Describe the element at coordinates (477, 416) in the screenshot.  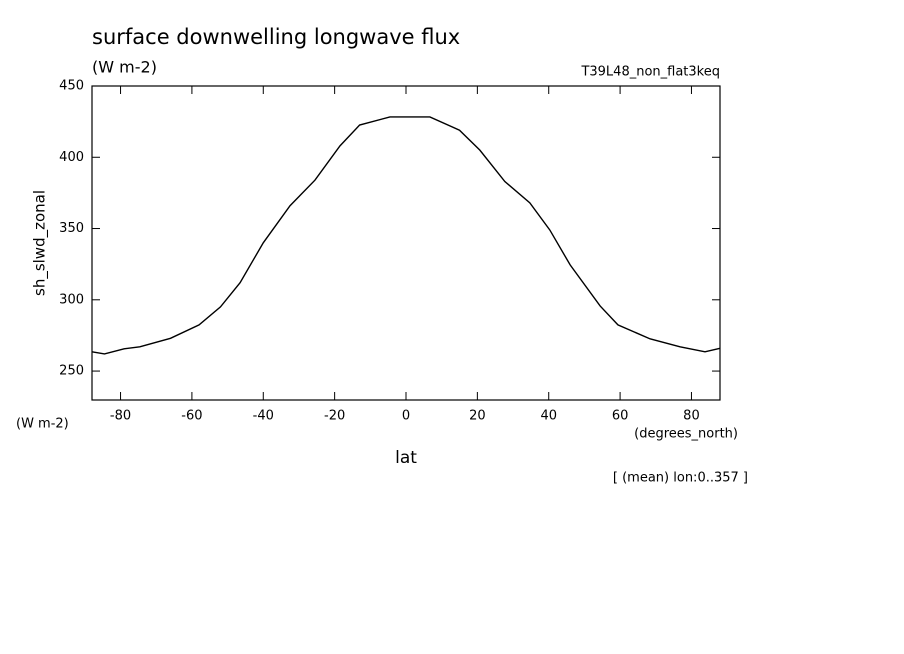
I see `x-tick-label: 20` at that location.